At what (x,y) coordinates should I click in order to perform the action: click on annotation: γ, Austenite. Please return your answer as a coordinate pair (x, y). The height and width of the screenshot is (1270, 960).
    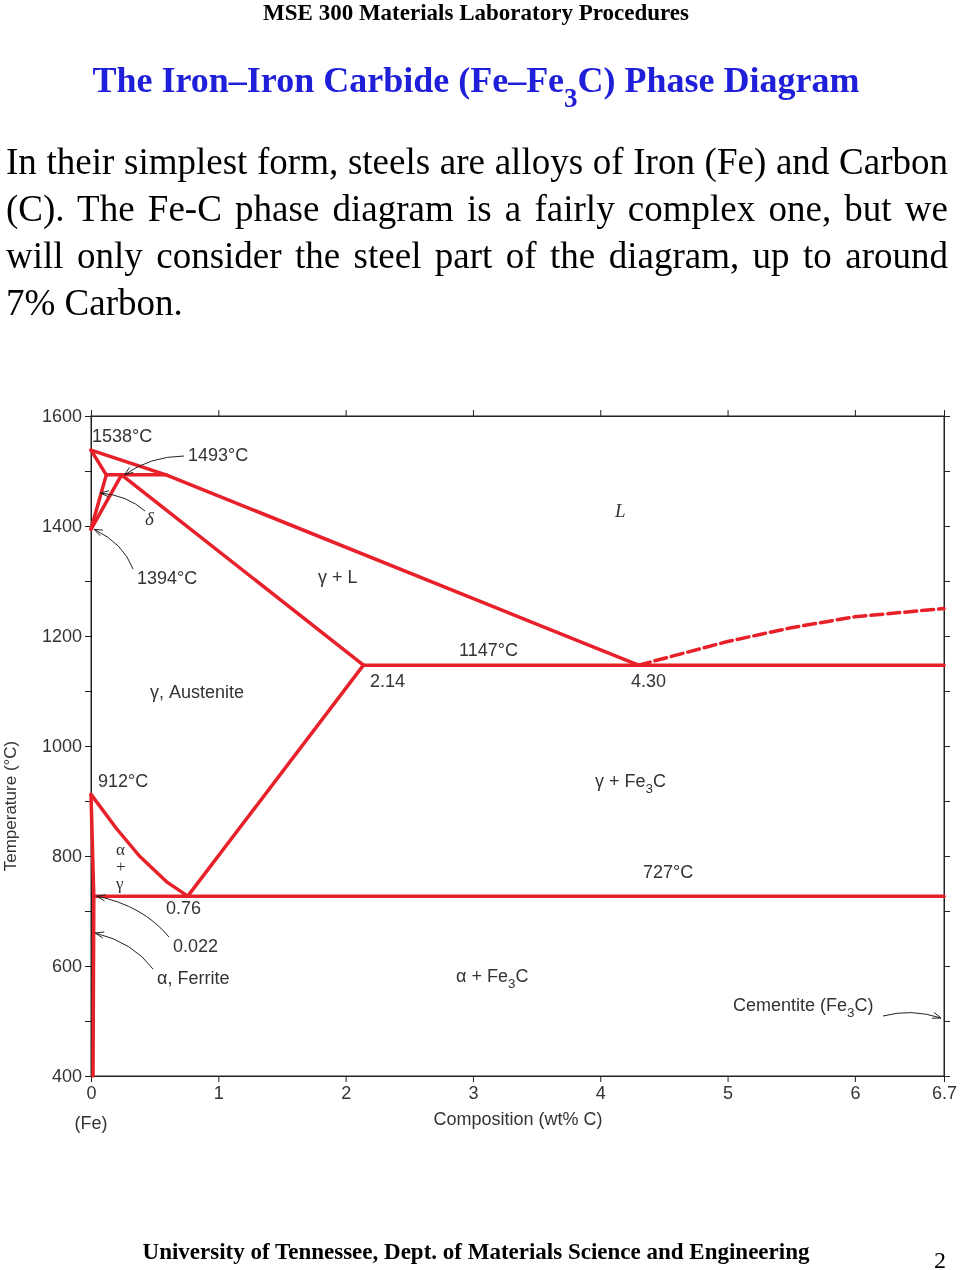
    Looking at the image, I should click on (197, 691).